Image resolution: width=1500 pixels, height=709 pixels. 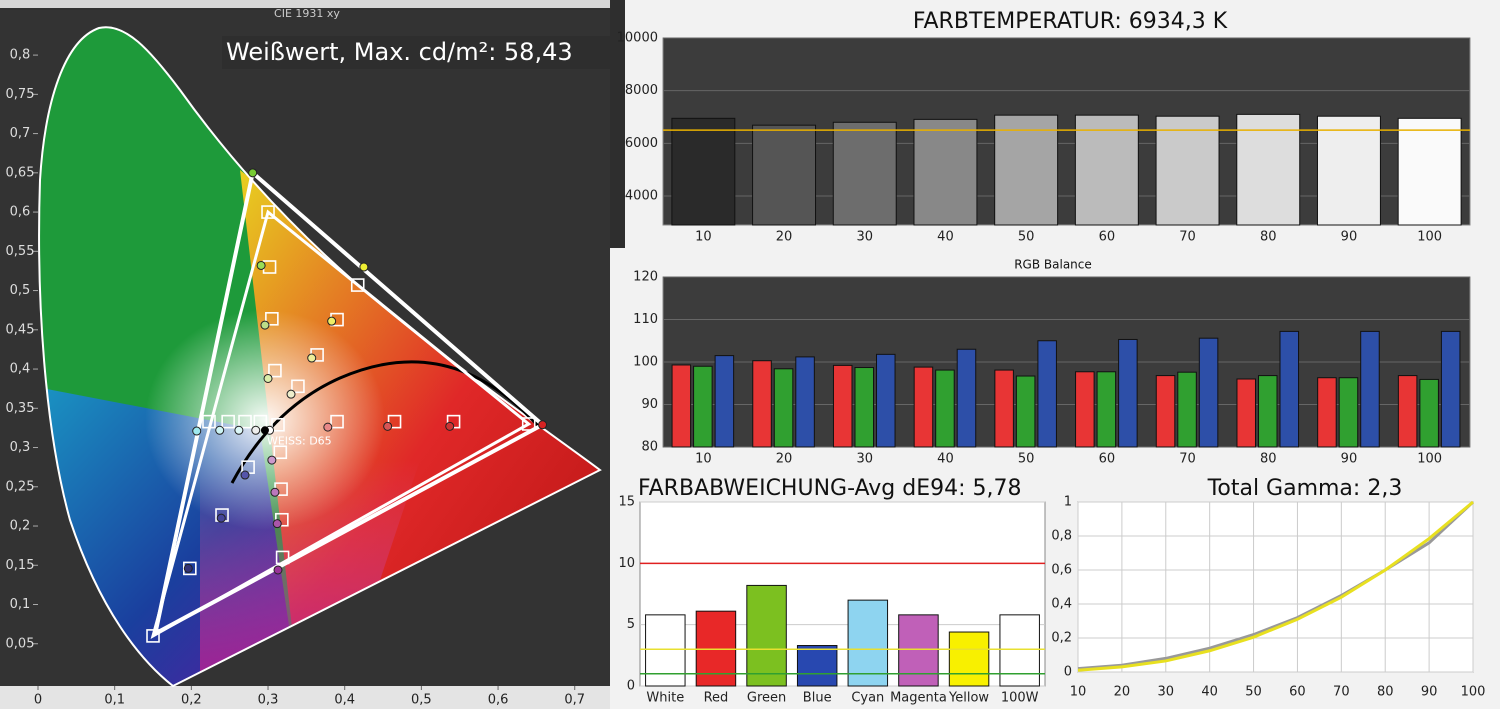 What do you see at coordinates (703, 459) in the screenshot?
I see `x-tick-label: 10` at bounding box center [703, 459].